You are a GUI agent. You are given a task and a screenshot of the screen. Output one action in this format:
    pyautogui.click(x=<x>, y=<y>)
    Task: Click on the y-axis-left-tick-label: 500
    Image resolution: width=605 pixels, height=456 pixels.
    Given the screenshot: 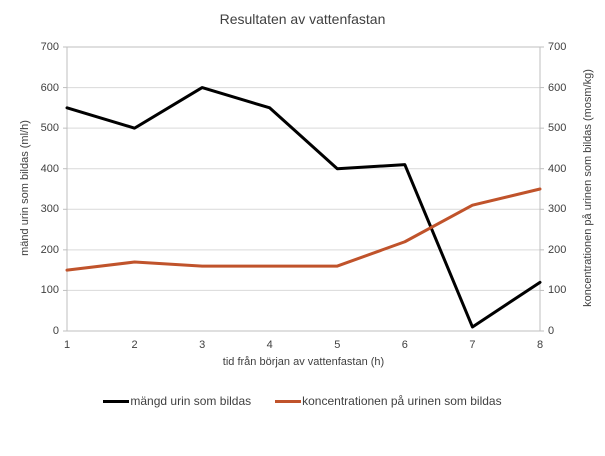 What is the action you would take?
    pyautogui.click(x=49, y=128)
    